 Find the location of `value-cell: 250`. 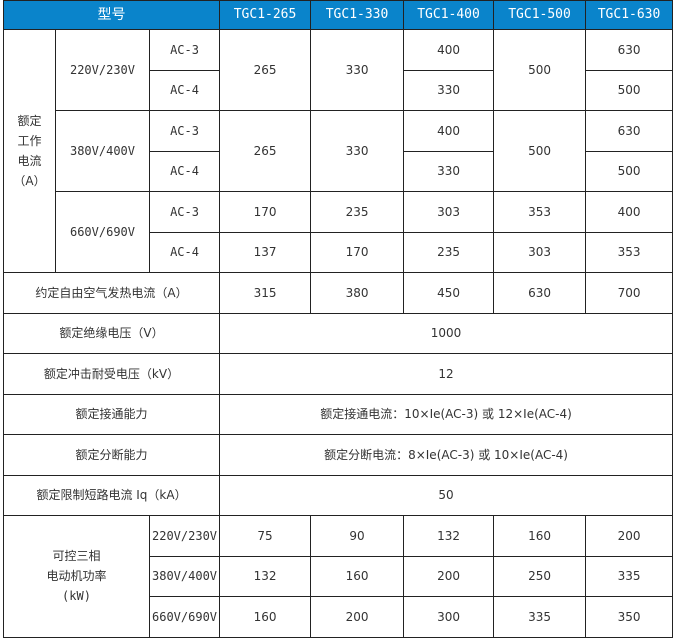

value-cell: 250 is located at coordinates (540, 576).